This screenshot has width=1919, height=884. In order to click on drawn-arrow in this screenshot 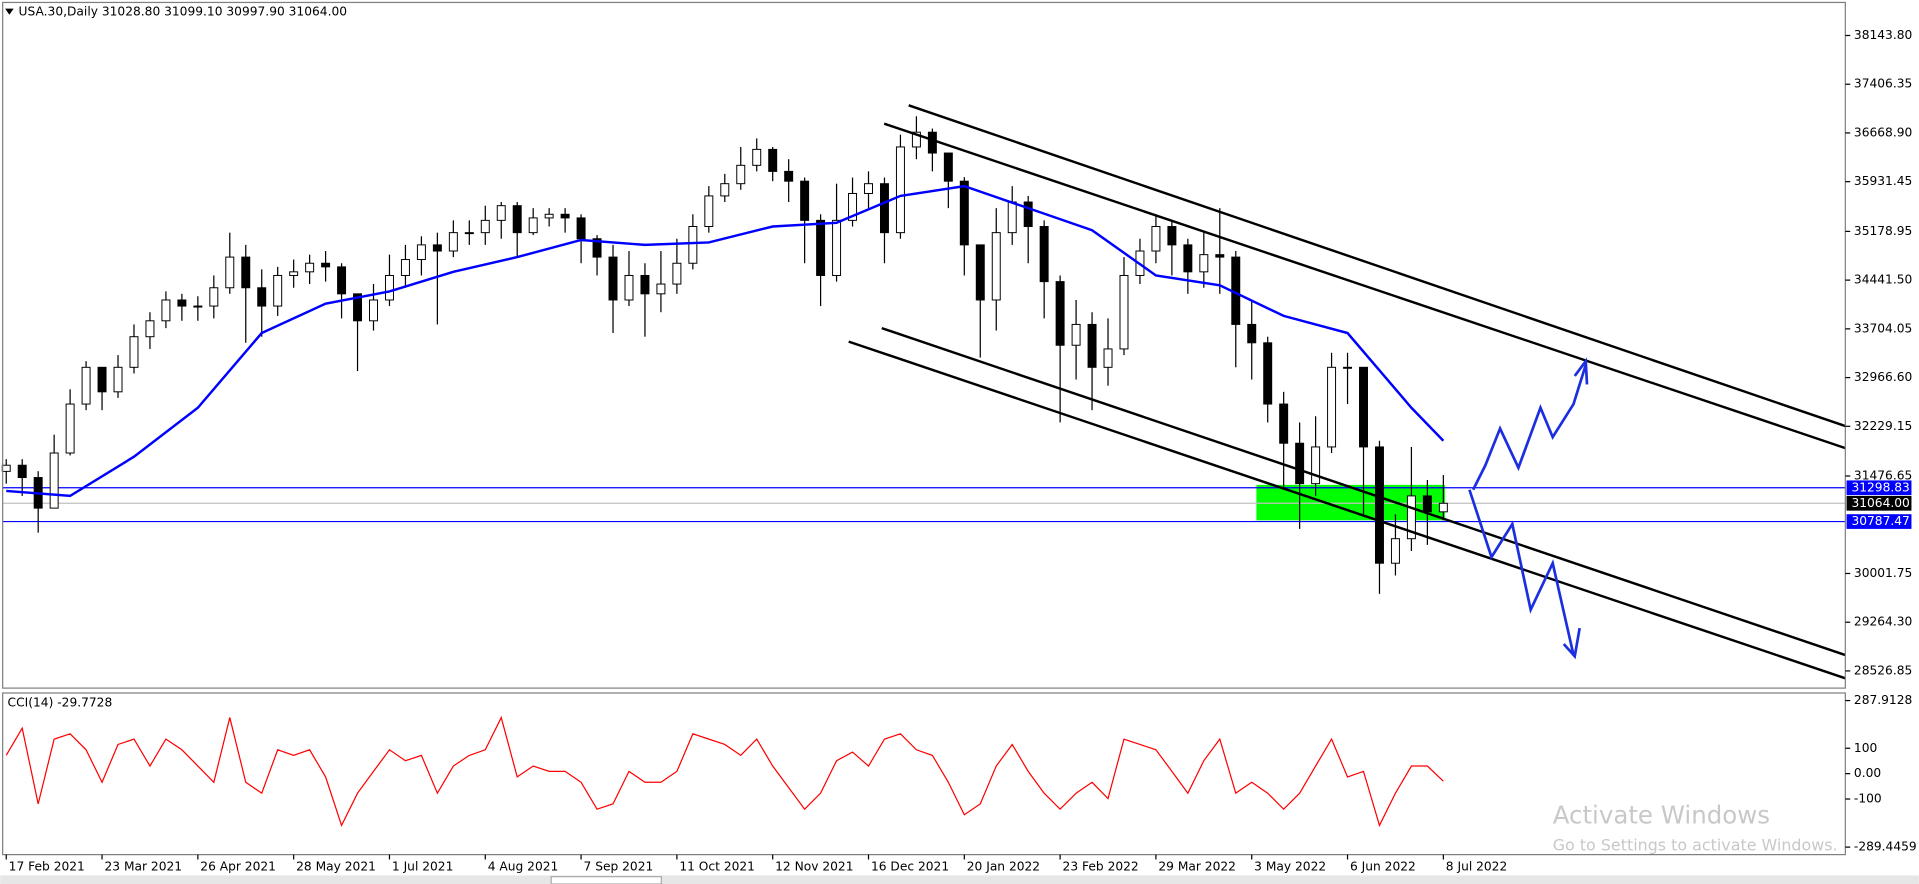, I will do `click(1529, 427)`.